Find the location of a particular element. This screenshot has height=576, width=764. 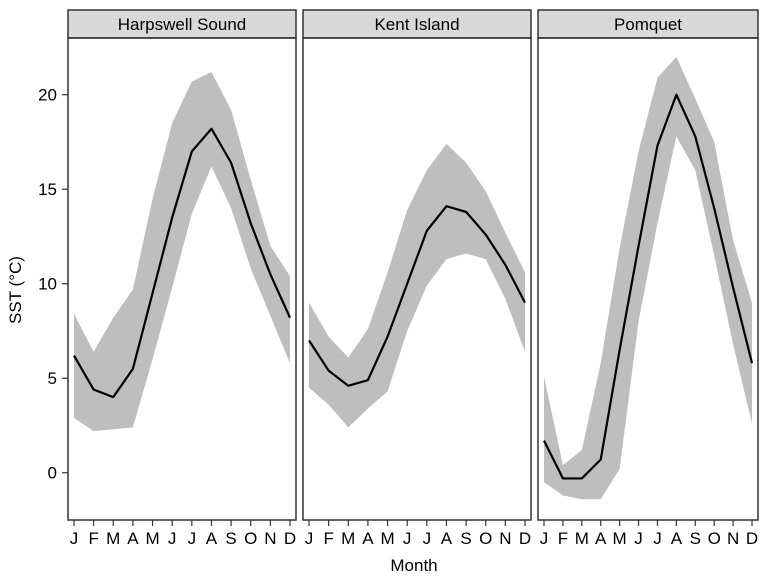

facet-strip-label: Kent Island is located at coordinates (416, 24).